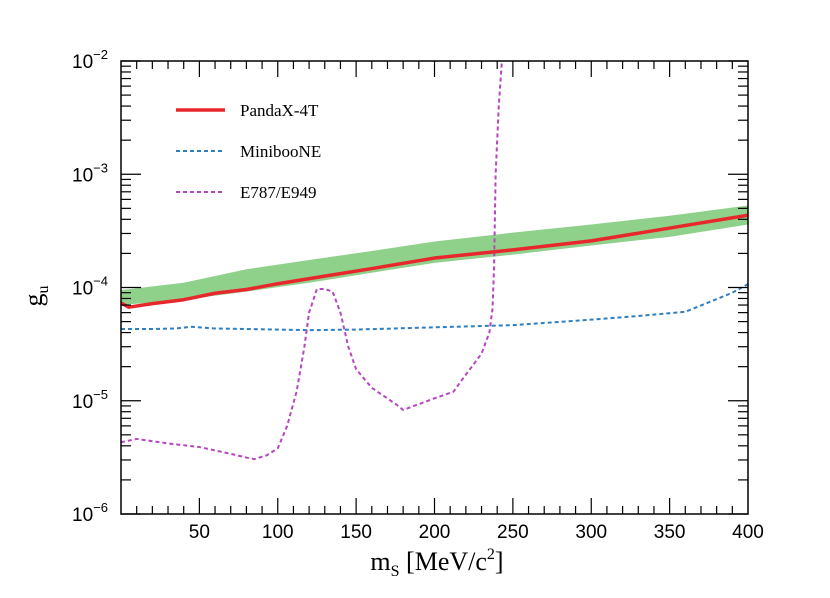 This screenshot has height=598, width=830. What do you see at coordinates (434, 261) in the screenshot?
I see `series-line-pandax-4t` at bounding box center [434, 261].